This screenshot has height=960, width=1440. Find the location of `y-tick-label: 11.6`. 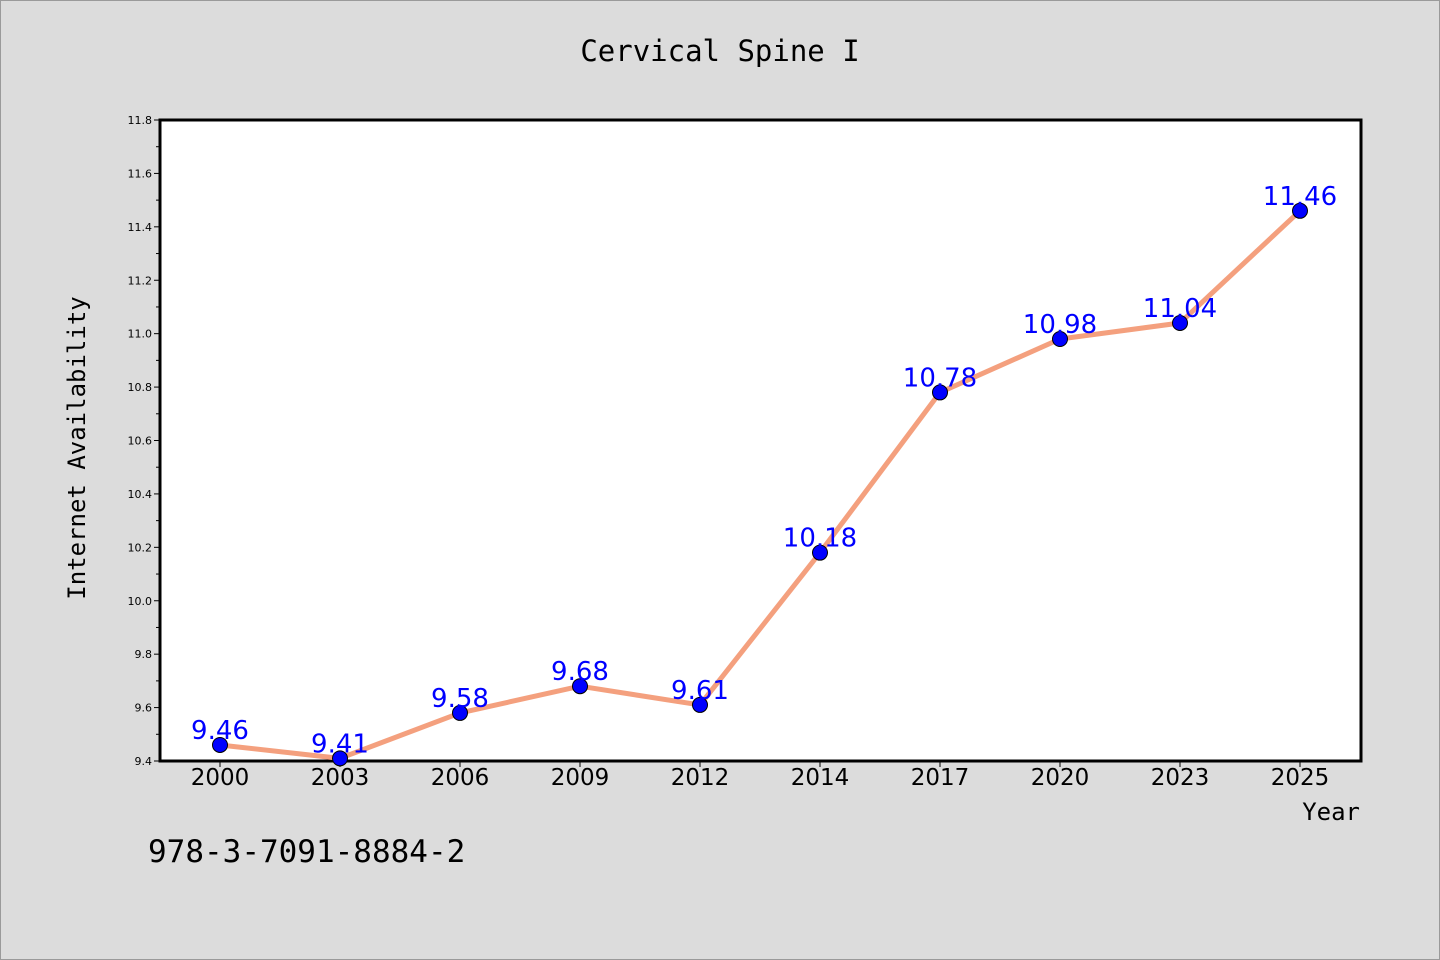

y-tick-label: 11.6 is located at coordinates (140, 173).